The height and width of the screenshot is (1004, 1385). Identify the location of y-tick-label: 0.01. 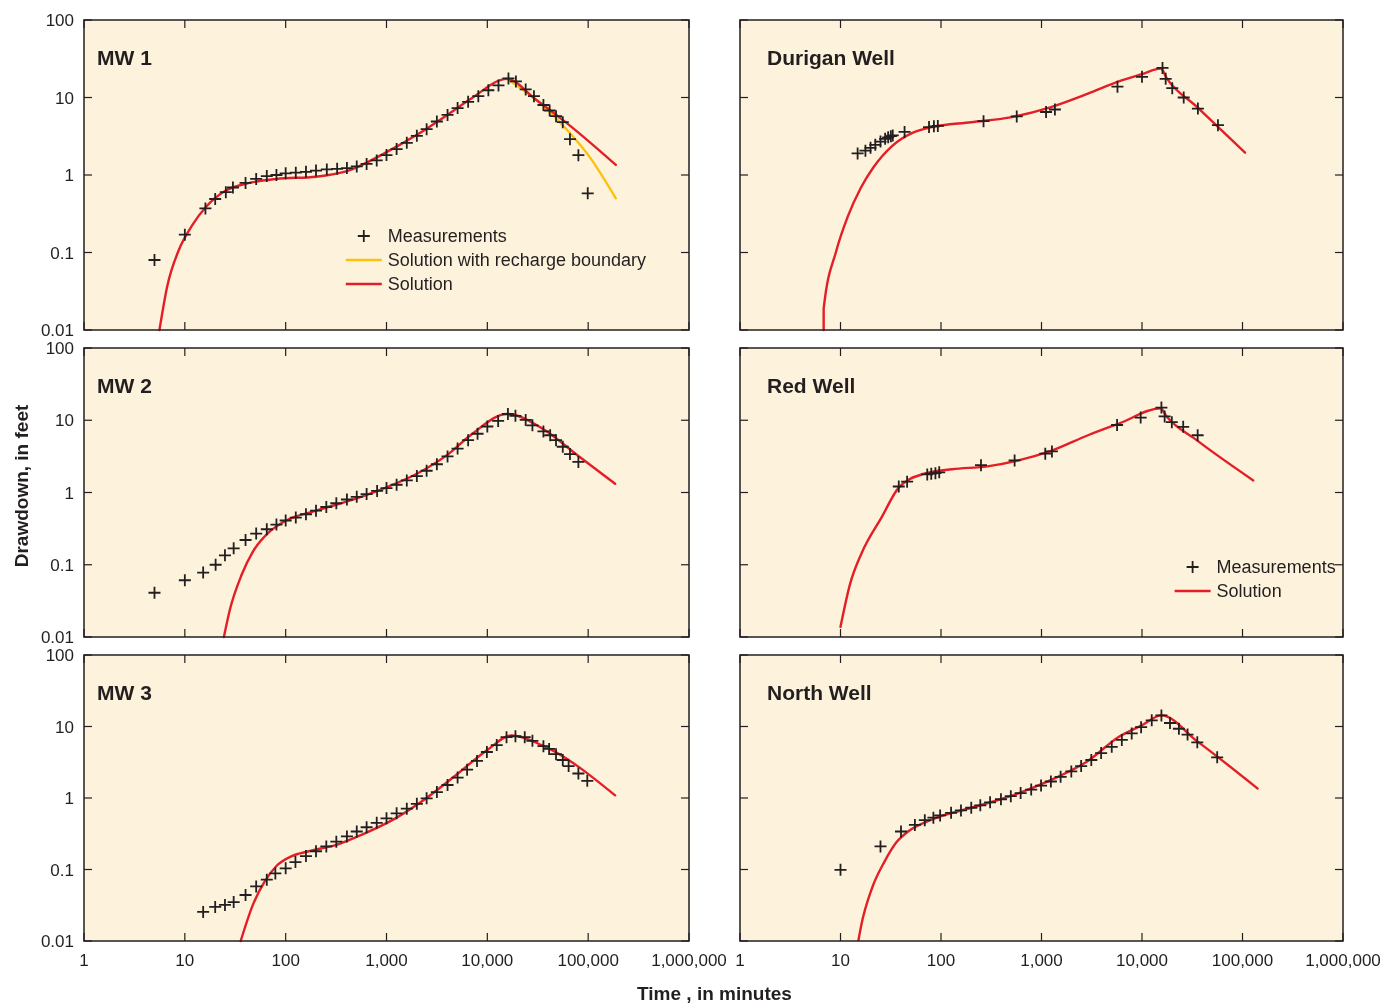
(57, 637).